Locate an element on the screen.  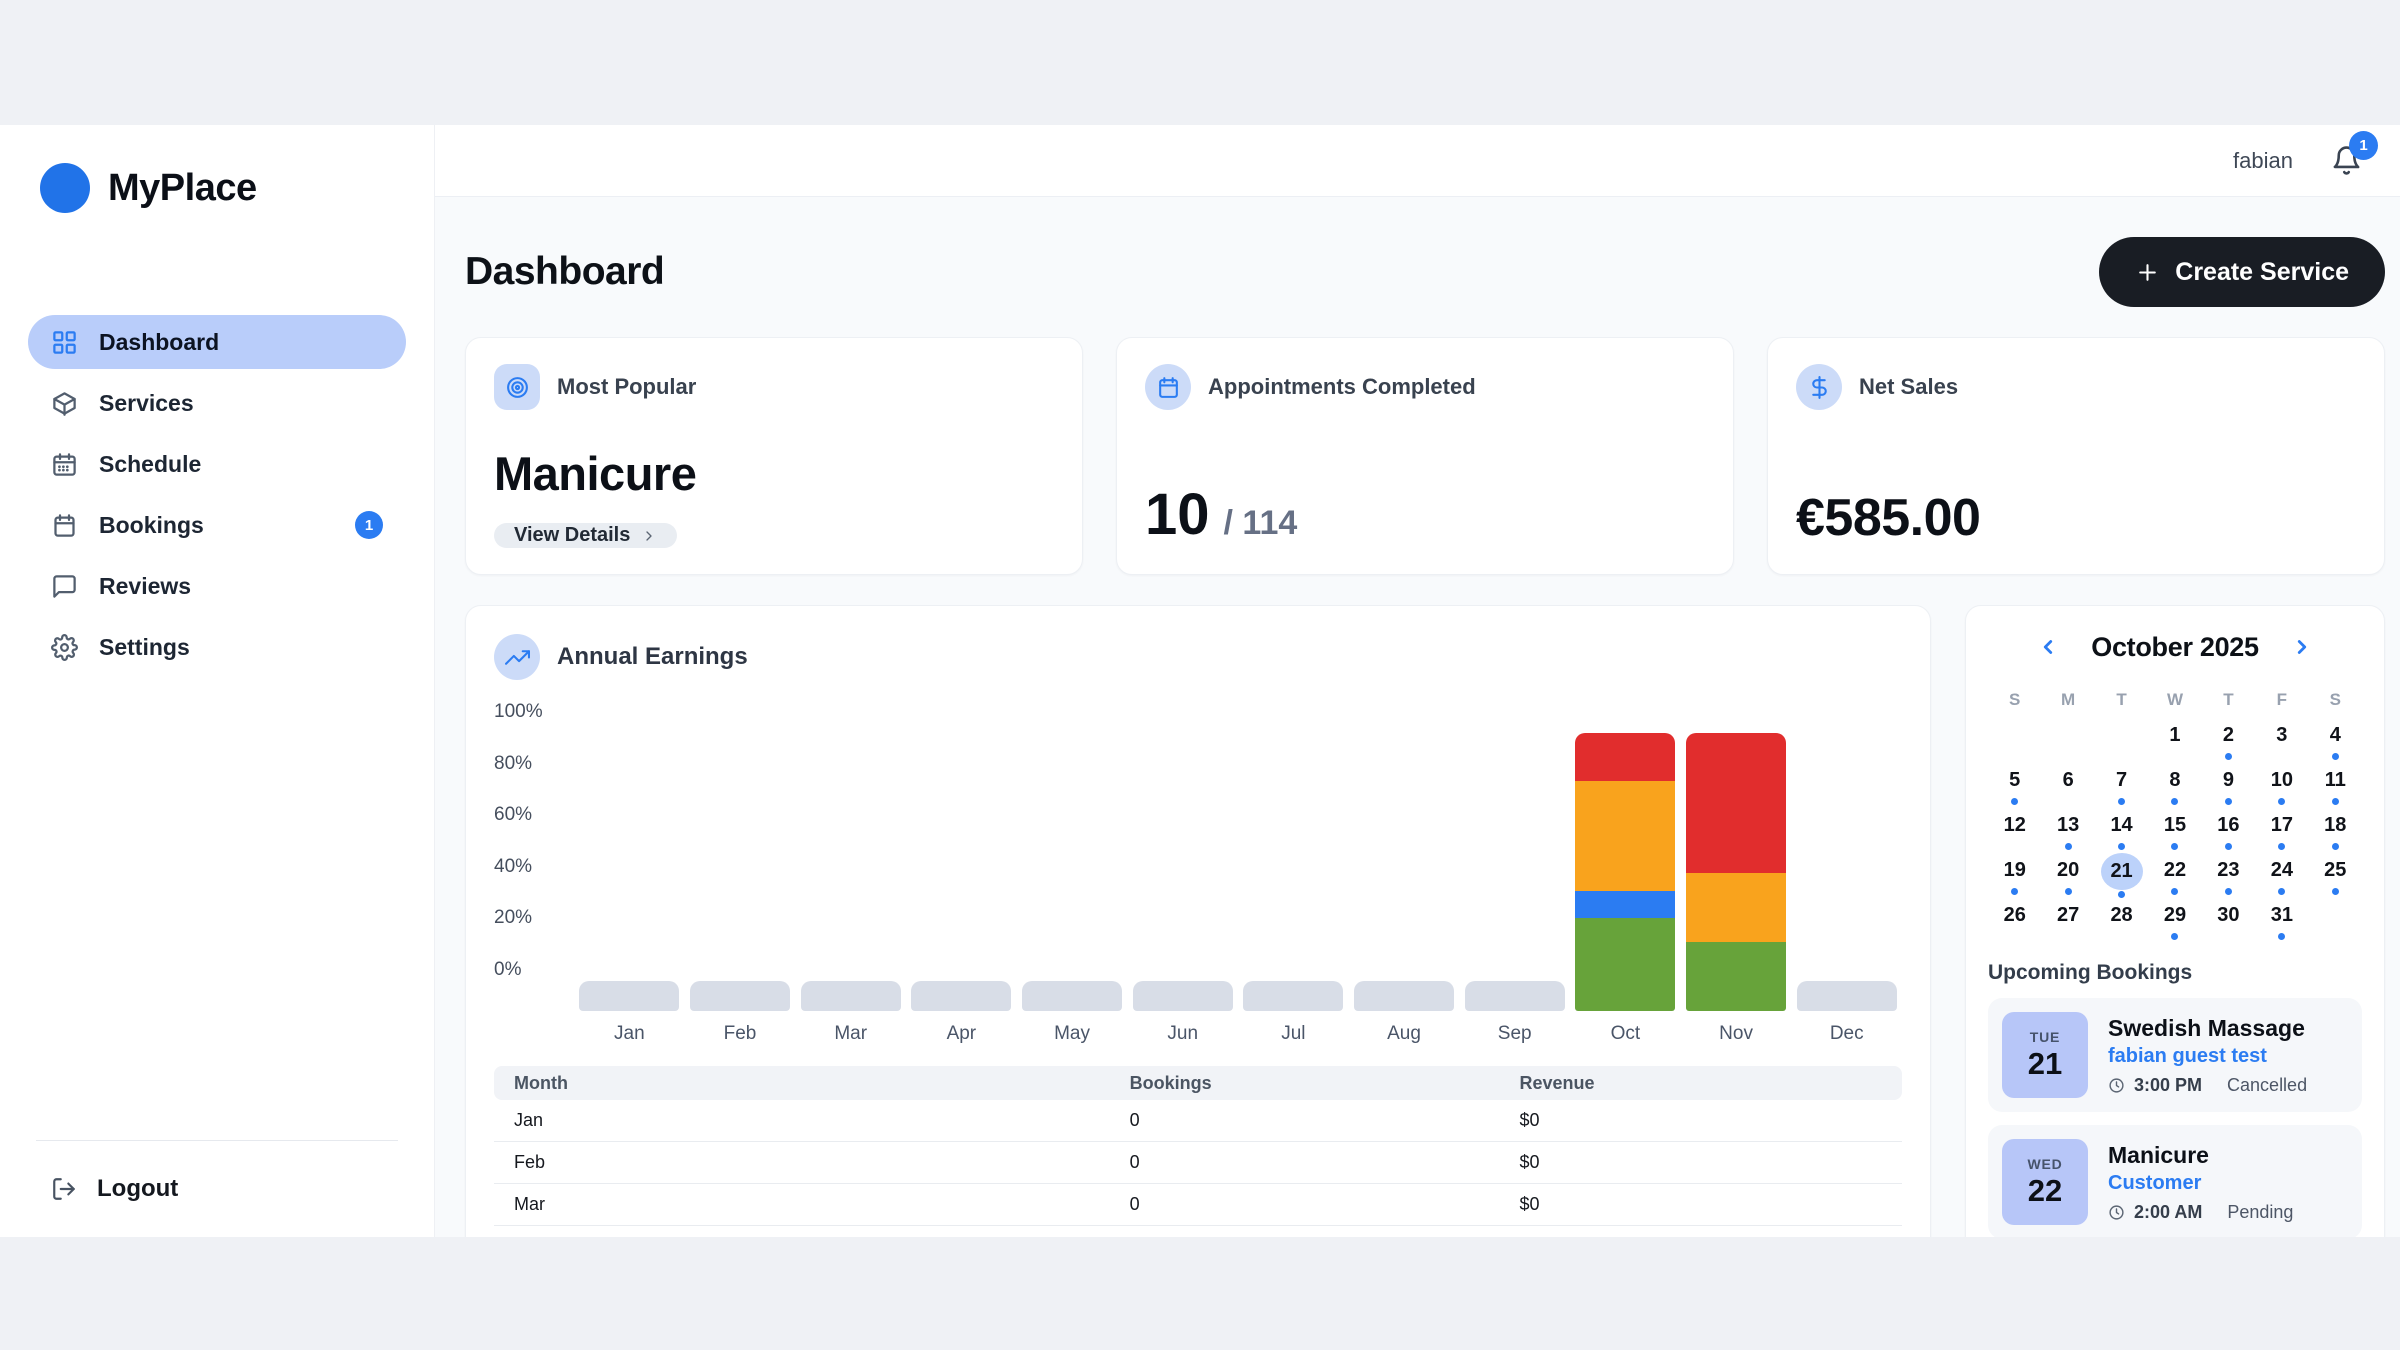
calendar-next-button is located at coordinates (2302, 647).